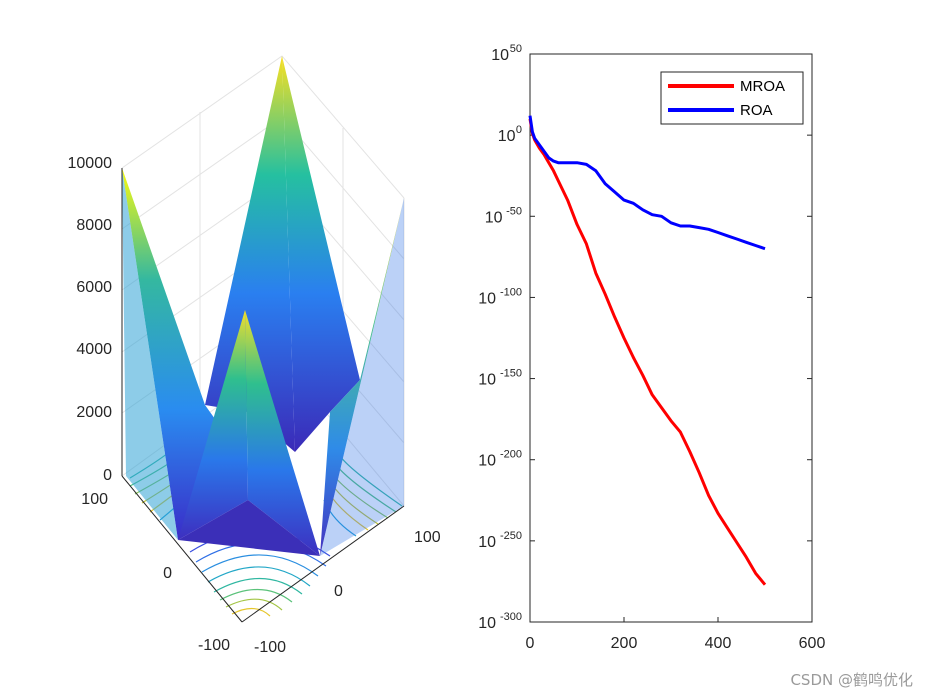 Image resolution: width=931 pixels, height=698 pixels. Describe the element at coordinates (347, 592) in the screenshot. I see `x-axis-ticks: -100 0 100` at that location.